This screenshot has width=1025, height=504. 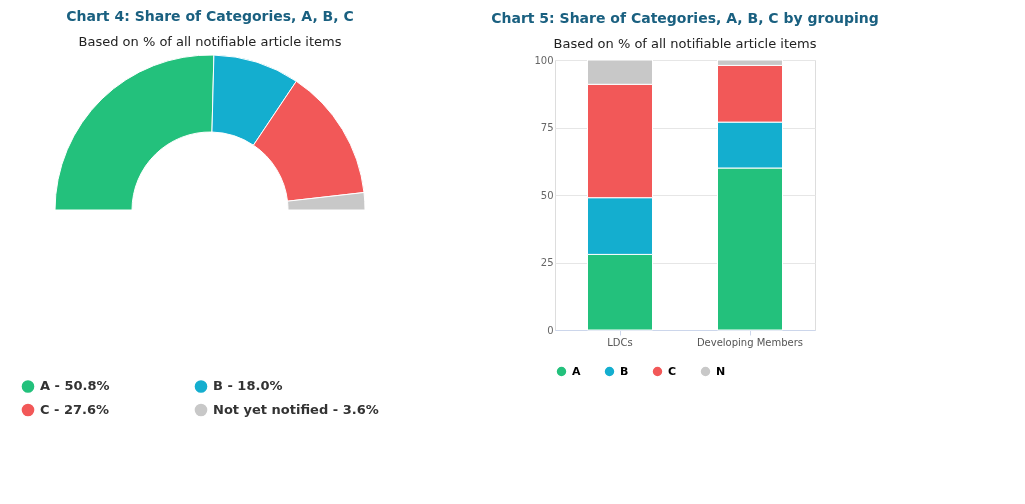 What do you see at coordinates (576, 371) in the screenshot?
I see `legend-label: A` at bounding box center [576, 371].